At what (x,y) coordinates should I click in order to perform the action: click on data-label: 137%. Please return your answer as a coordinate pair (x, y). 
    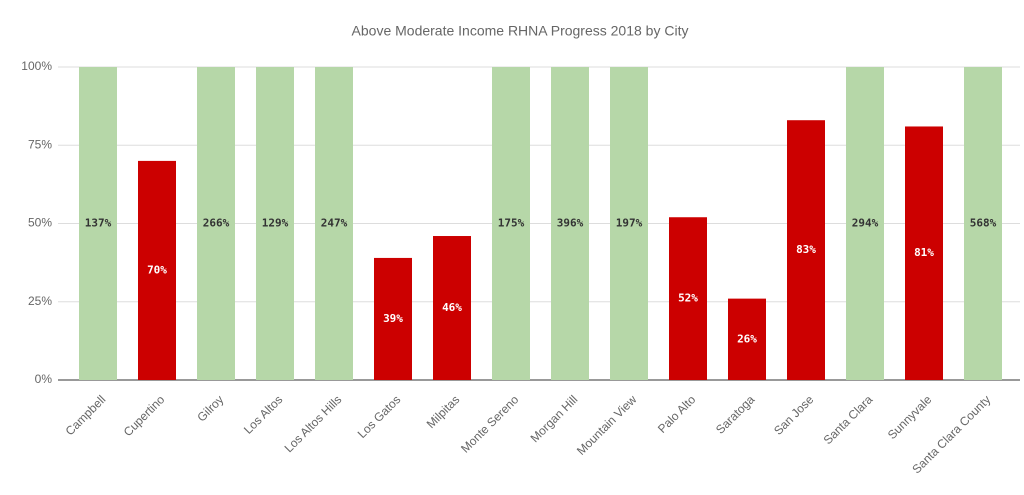
    Looking at the image, I should click on (98, 223).